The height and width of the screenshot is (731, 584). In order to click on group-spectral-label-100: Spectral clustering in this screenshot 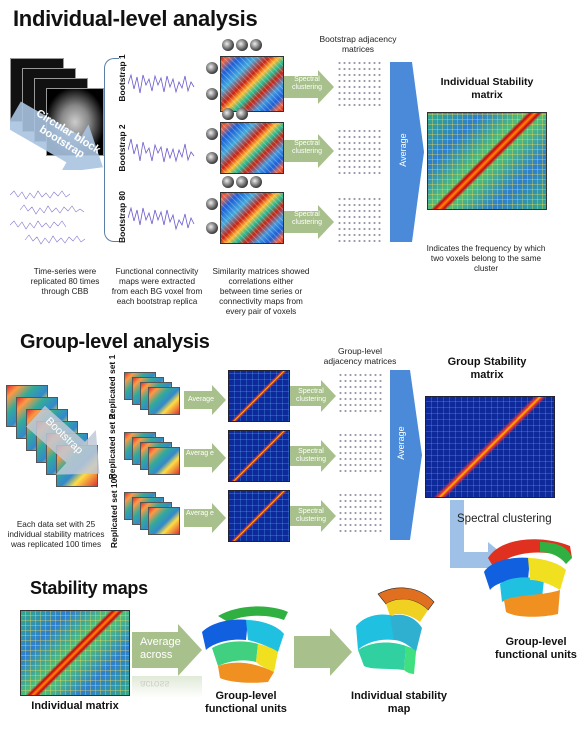, I will do `click(311, 515)`.